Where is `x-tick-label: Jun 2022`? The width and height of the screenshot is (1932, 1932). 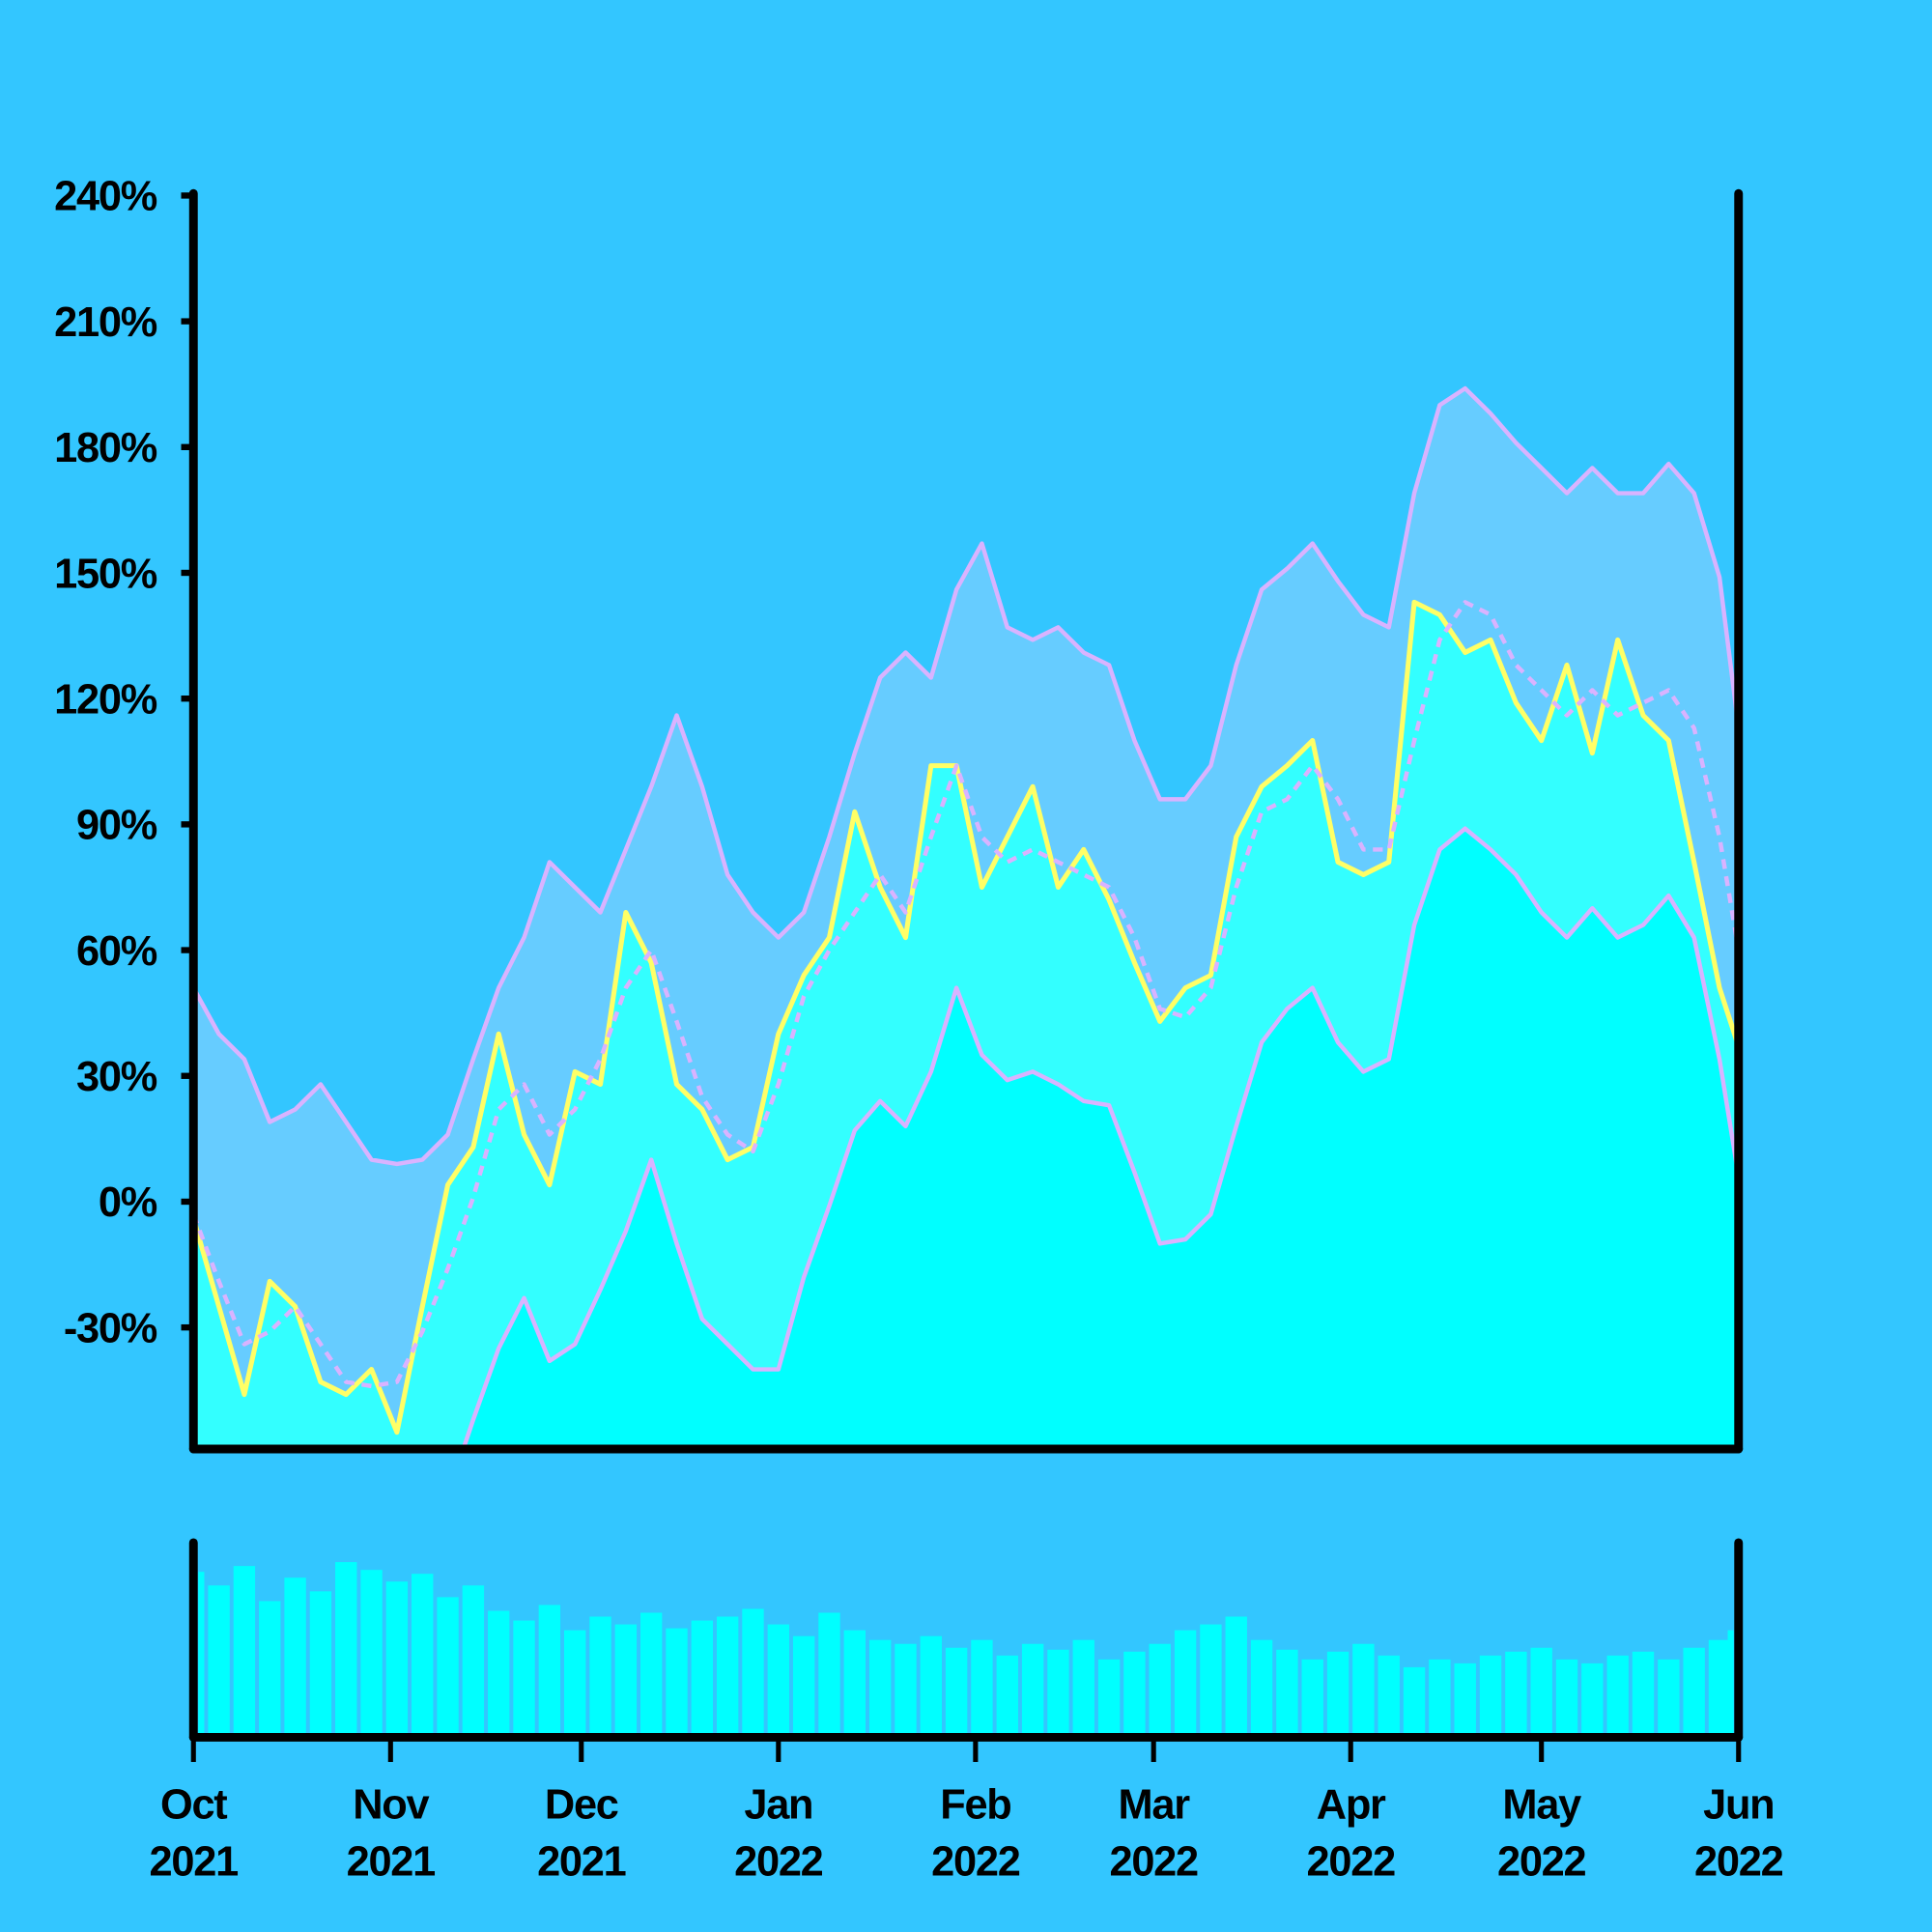
x-tick-label: Jun 2022 is located at coordinates (1738, 1834).